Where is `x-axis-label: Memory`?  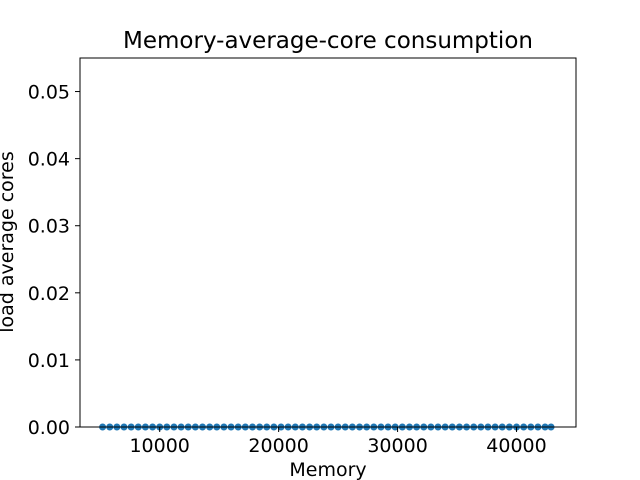
x-axis-label: Memory is located at coordinates (327, 469).